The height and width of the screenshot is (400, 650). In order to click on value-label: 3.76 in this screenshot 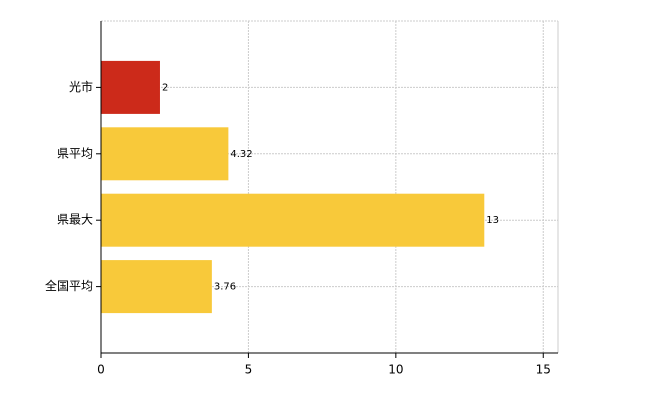, I will do `click(225, 287)`.